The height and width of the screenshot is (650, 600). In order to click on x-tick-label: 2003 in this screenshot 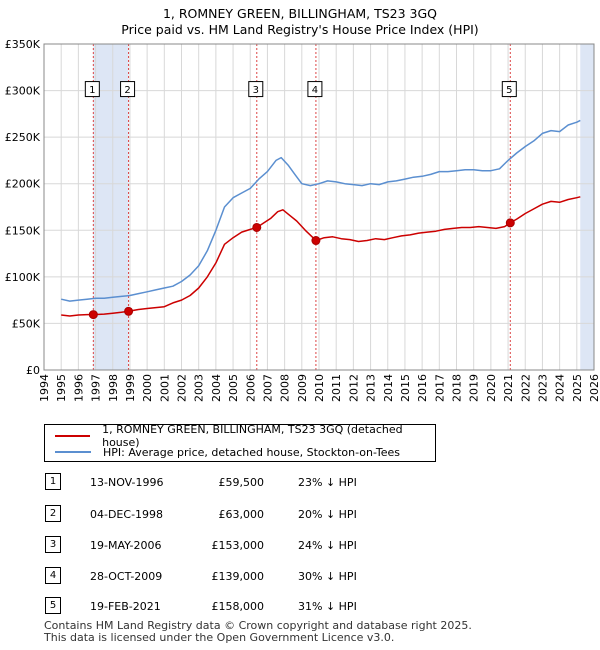, I will do `click(199, 388)`.